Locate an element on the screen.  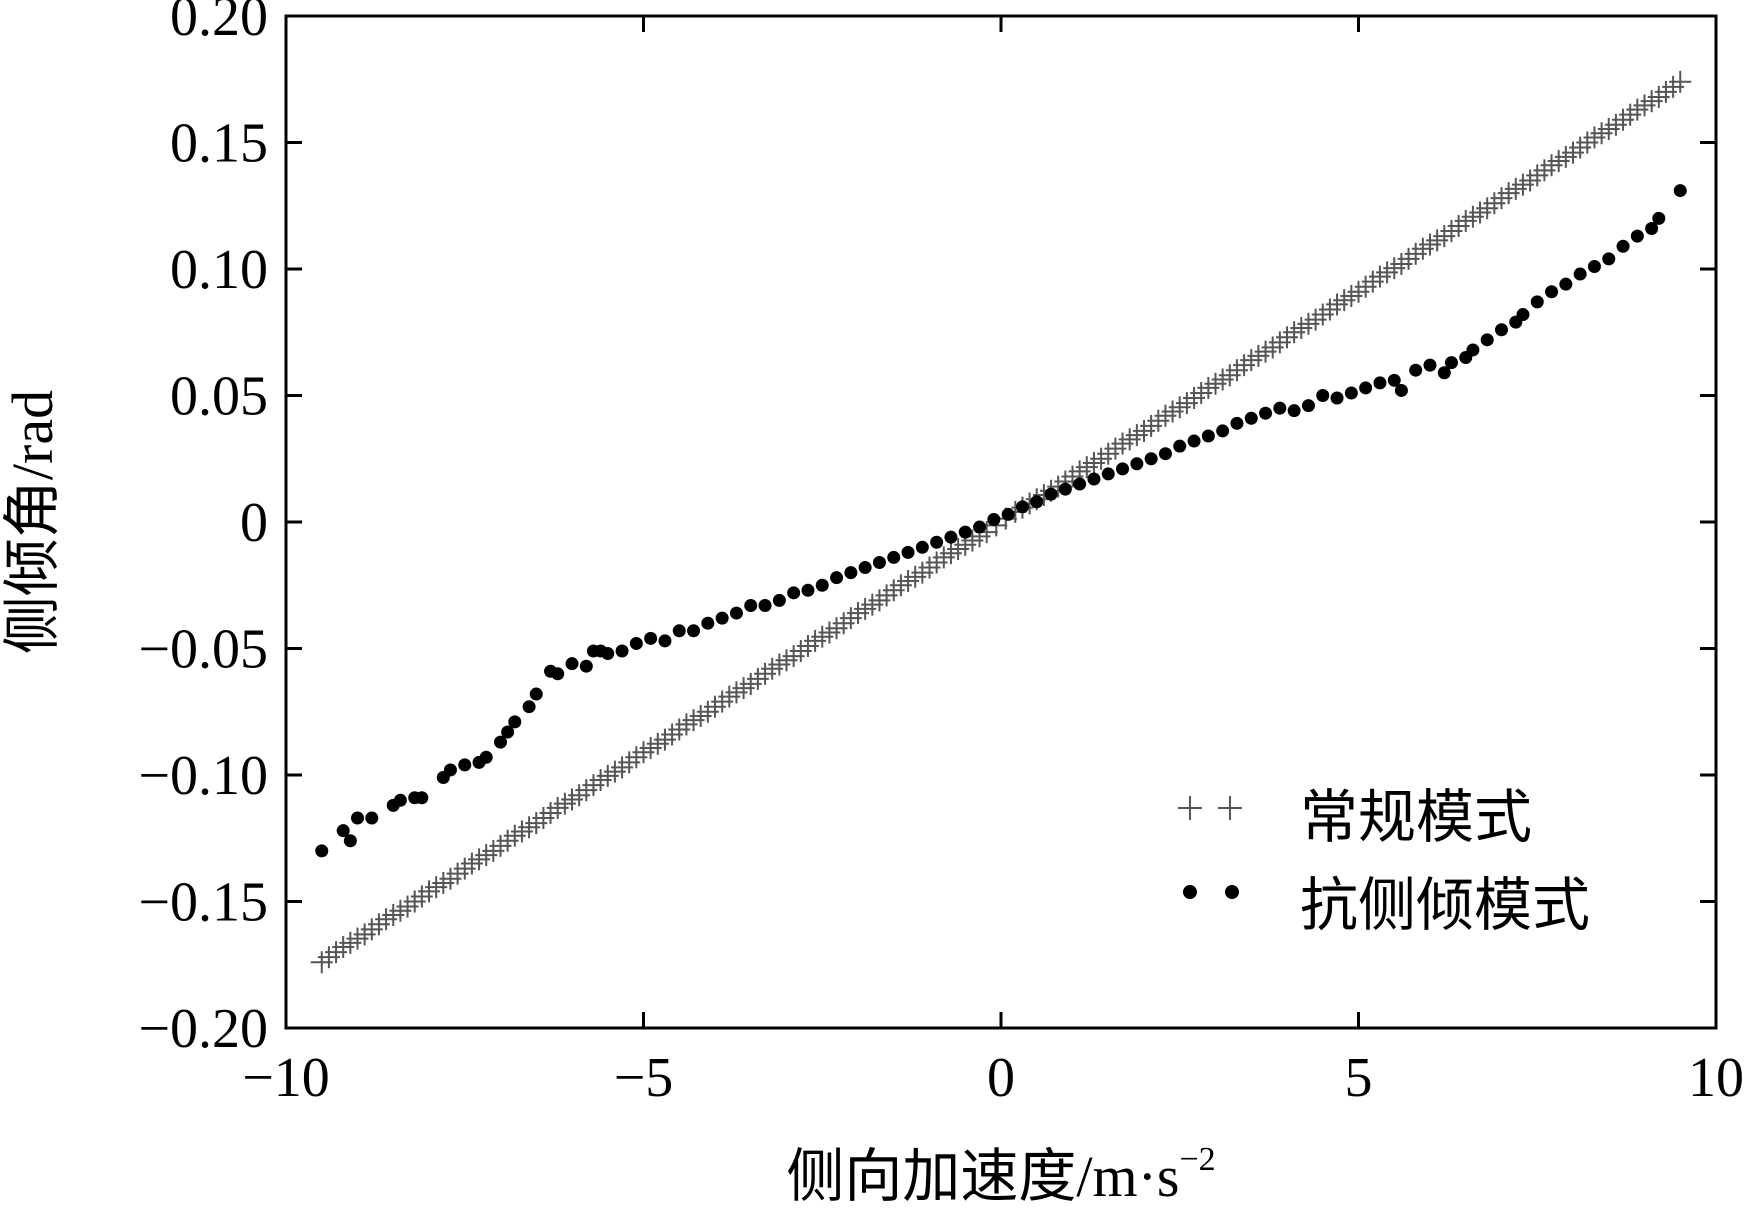
svg-text: 侧向加速度/m·s−2 is located at coordinates (1000, 1175).